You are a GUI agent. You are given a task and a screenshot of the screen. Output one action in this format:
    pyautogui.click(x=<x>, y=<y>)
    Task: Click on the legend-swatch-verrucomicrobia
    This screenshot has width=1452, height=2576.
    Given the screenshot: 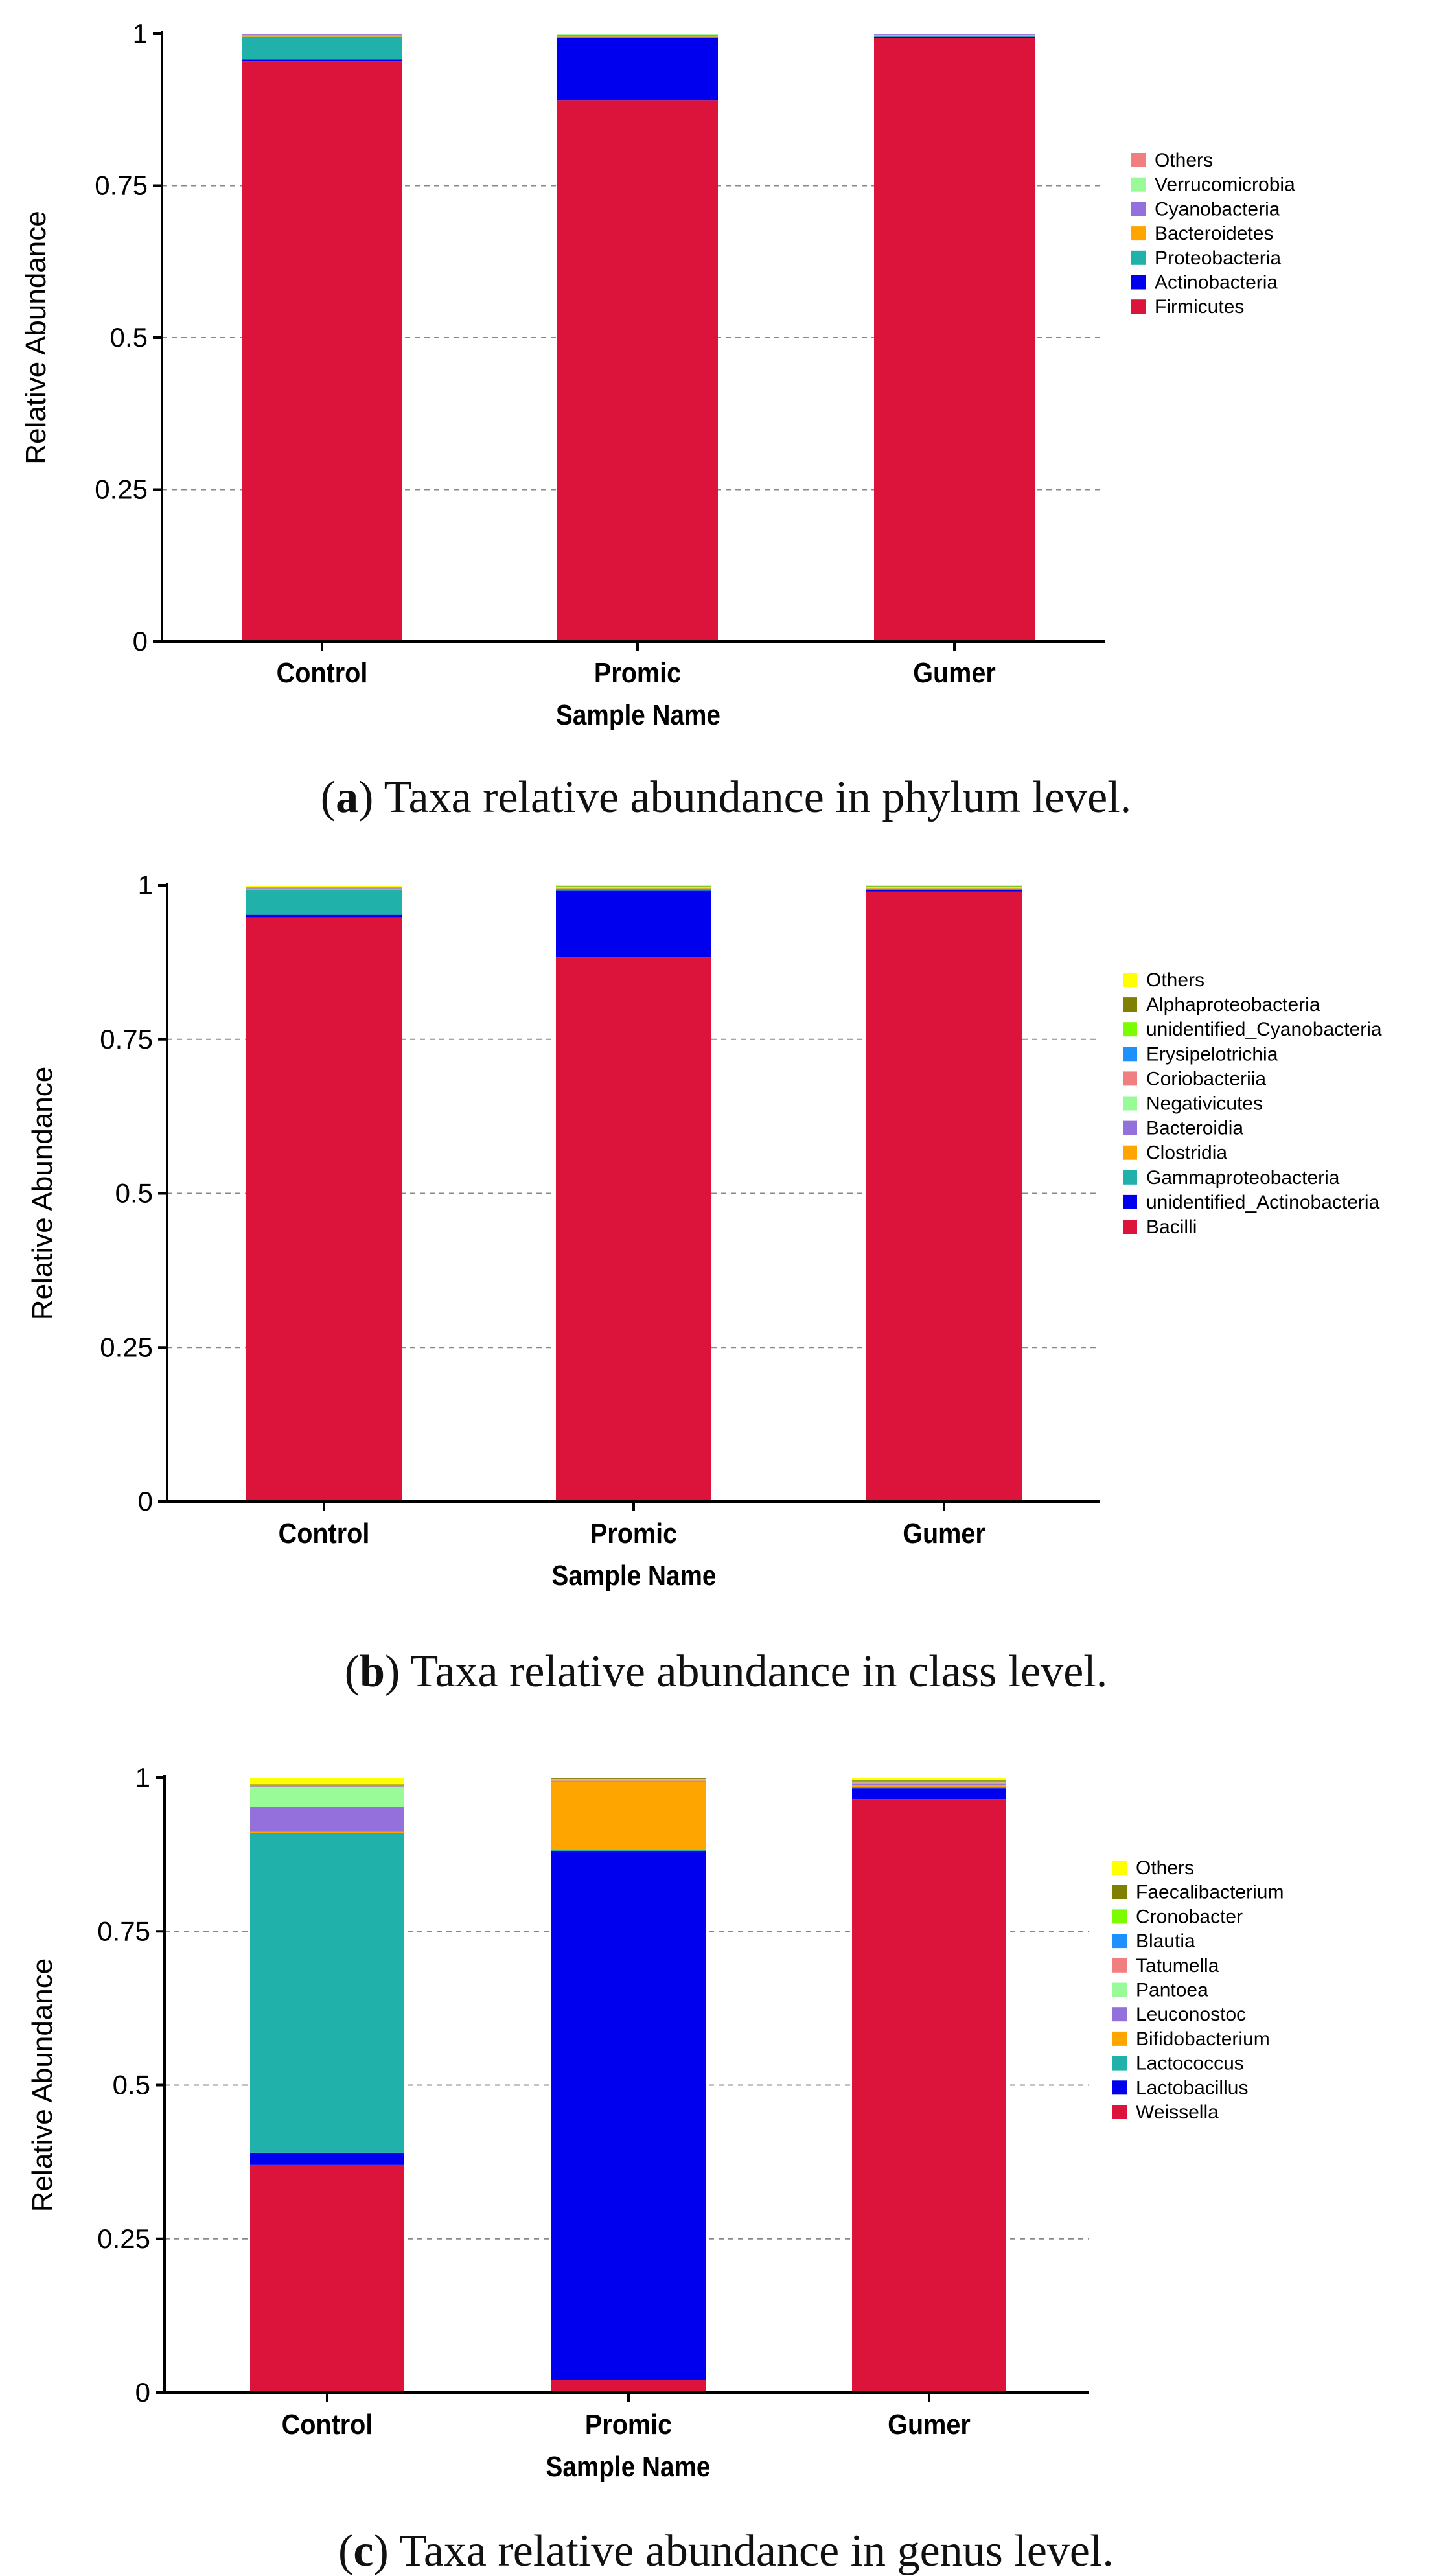 What is the action you would take?
    pyautogui.click(x=1138, y=185)
    